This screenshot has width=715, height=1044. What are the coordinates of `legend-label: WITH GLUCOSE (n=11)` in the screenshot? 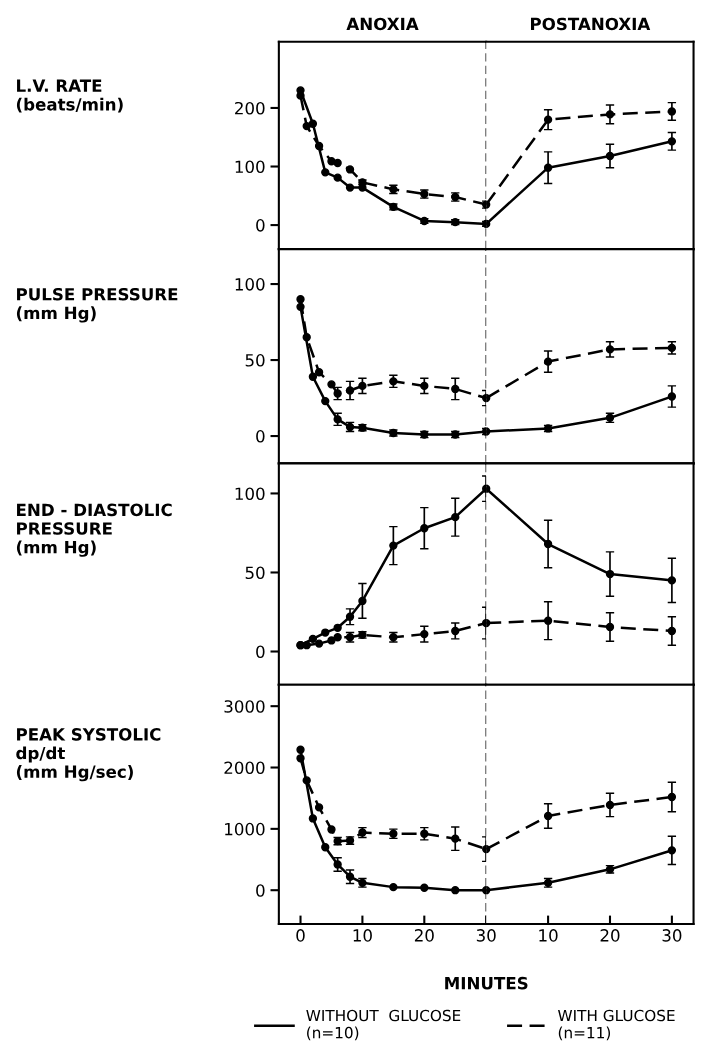 It's located at (616, 1025).